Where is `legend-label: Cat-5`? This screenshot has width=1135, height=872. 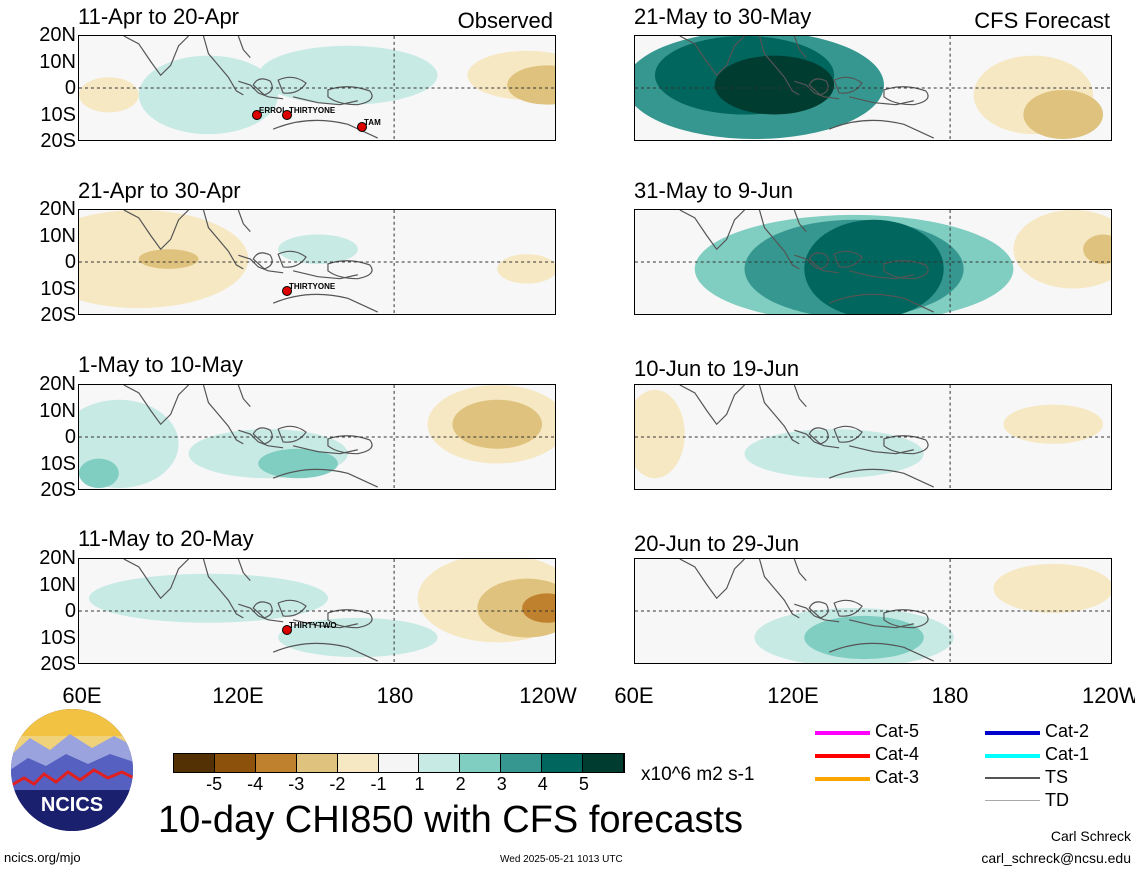 legend-label: Cat-5 is located at coordinates (897, 731).